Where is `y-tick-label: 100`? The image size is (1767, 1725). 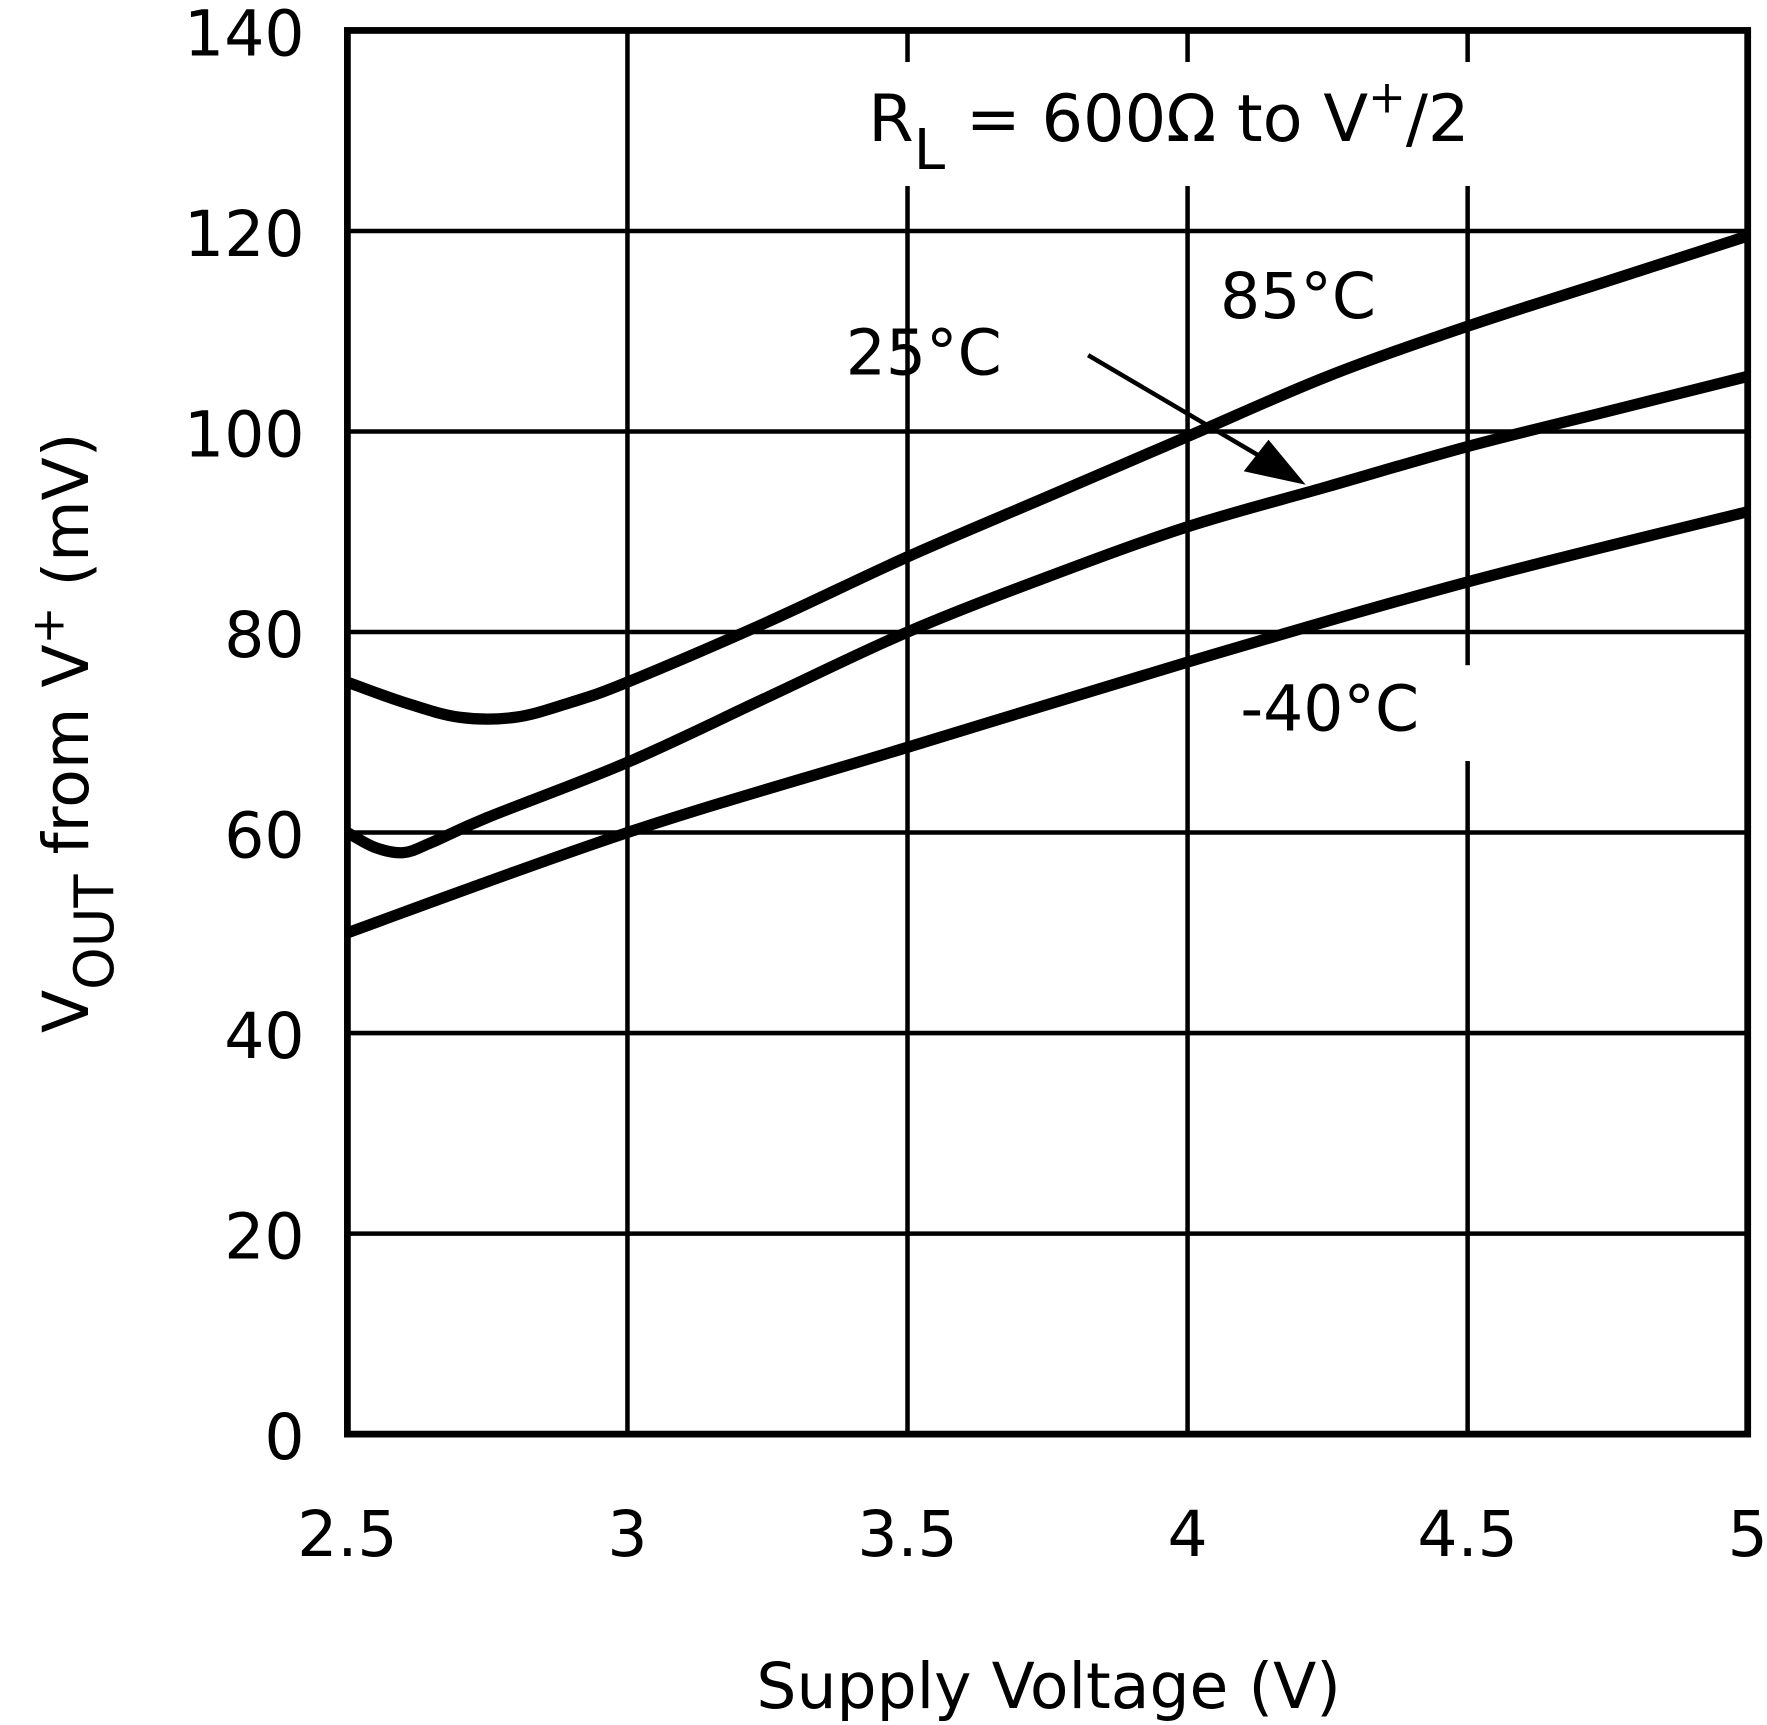
y-tick-label: 100 is located at coordinates (244, 434).